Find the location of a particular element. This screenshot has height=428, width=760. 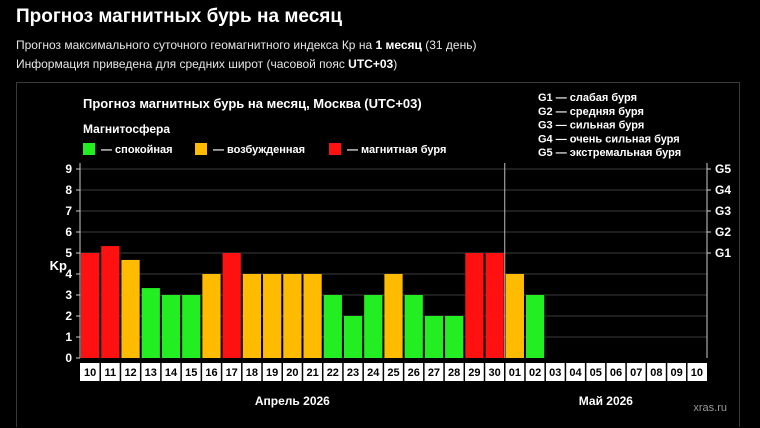

y-tick-label-1: 1 is located at coordinates (68, 337).